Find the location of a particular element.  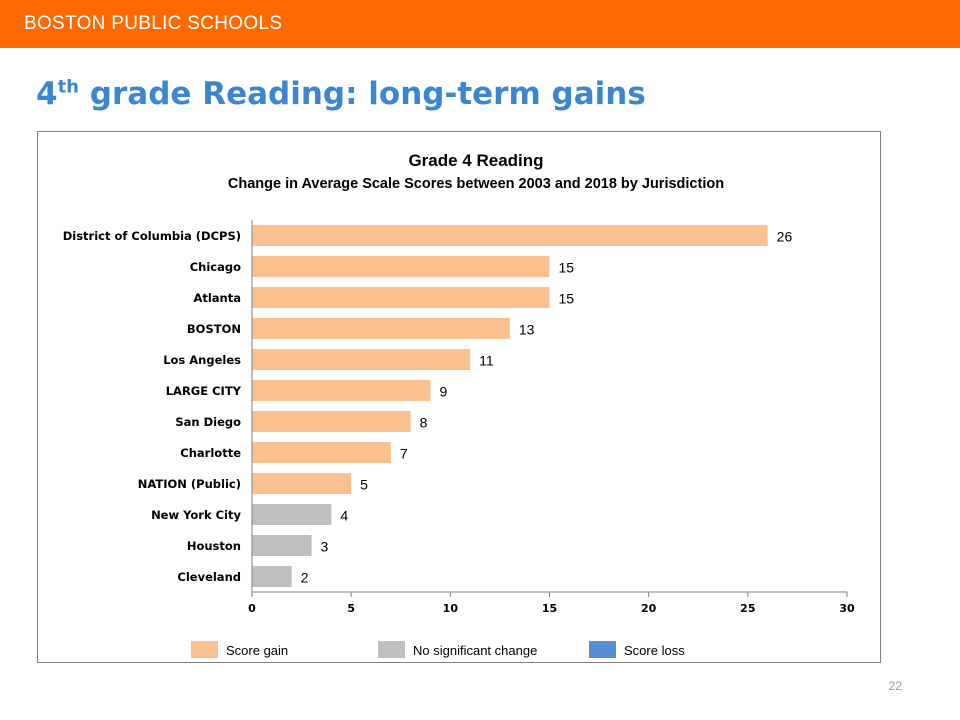

x-tick-label: 25 is located at coordinates (747, 608).